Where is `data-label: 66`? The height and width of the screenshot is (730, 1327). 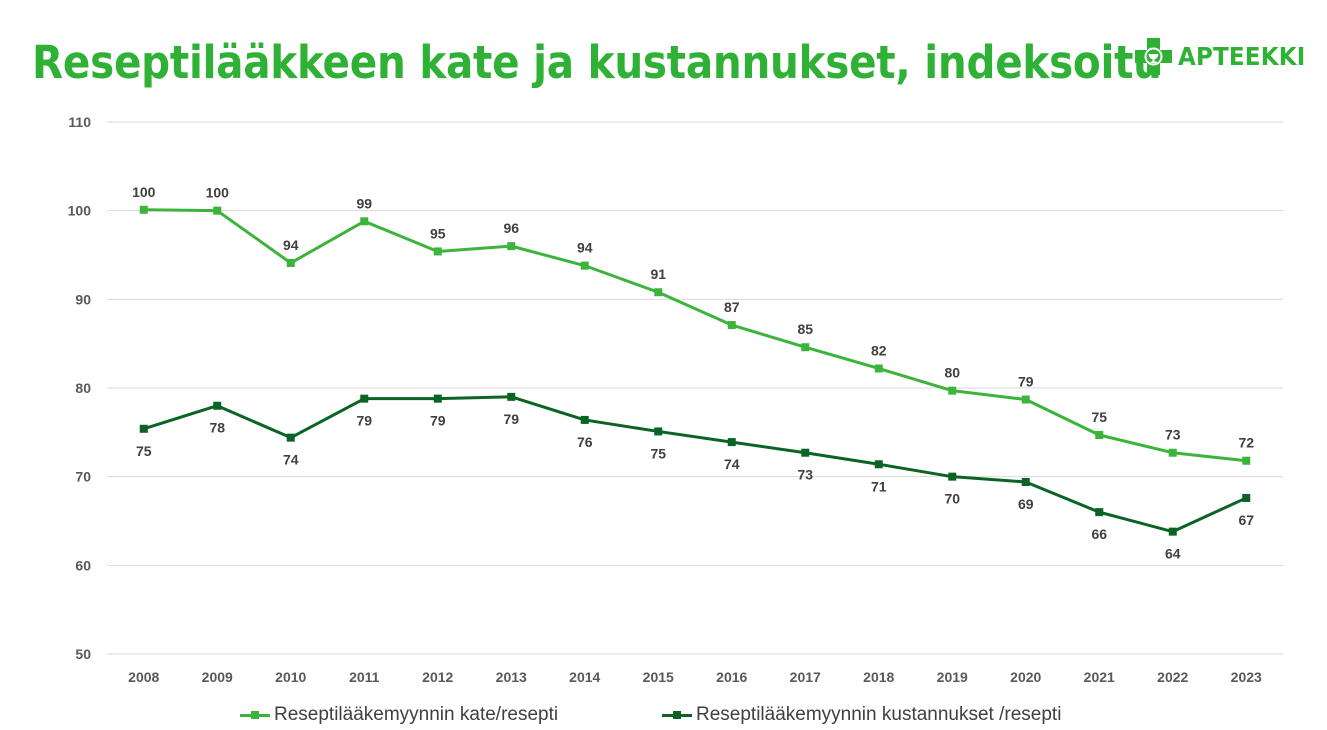 data-label: 66 is located at coordinates (1099, 534).